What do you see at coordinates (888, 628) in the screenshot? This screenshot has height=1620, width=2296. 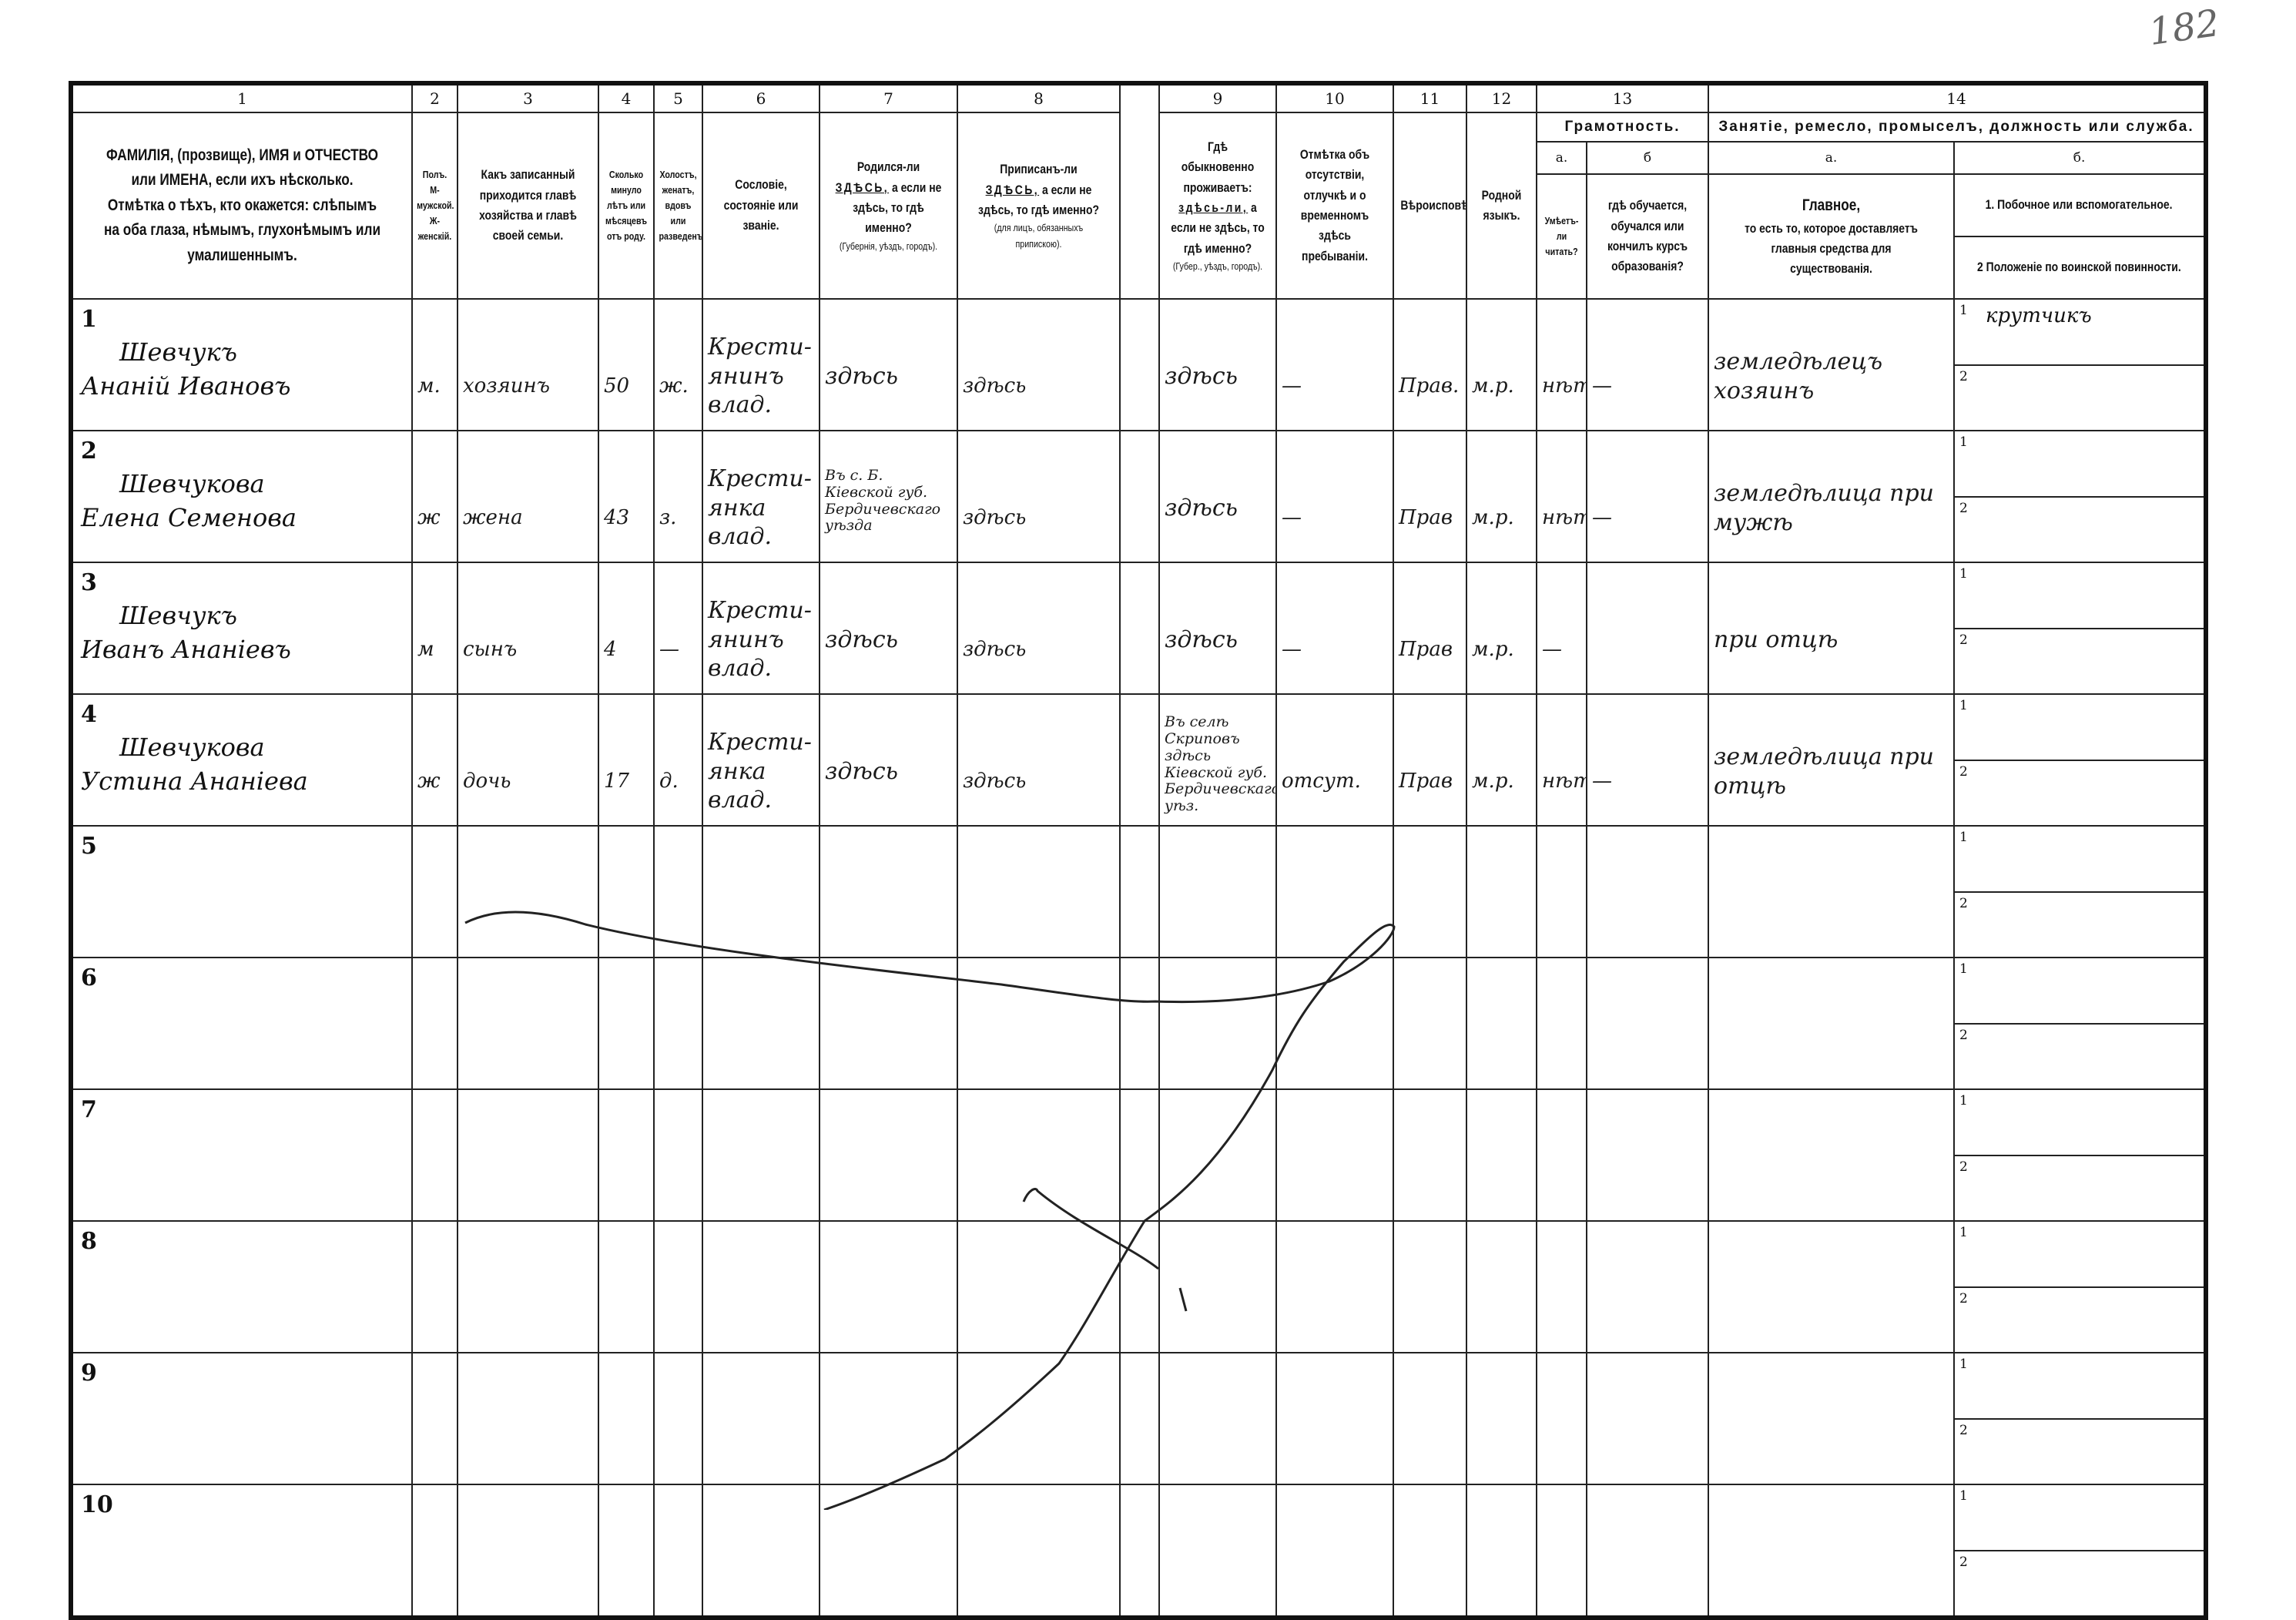 I see `birthplace-cell: здѣсь` at bounding box center [888, 628].